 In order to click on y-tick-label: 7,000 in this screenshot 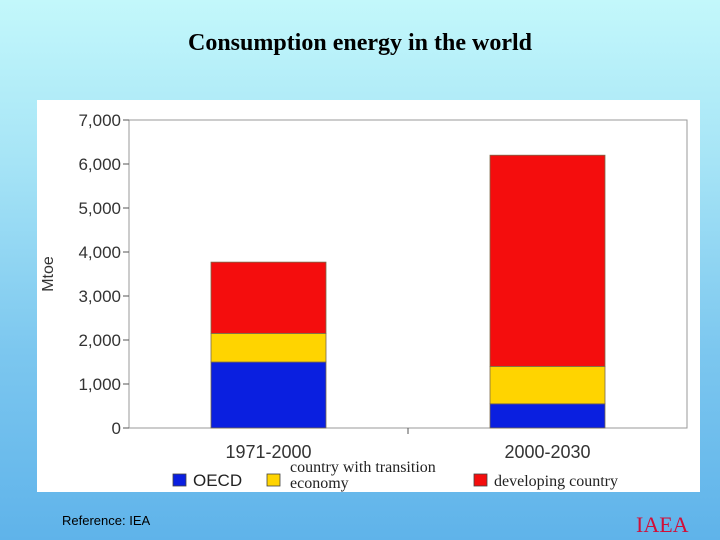, I will do `click(99, 120)`.